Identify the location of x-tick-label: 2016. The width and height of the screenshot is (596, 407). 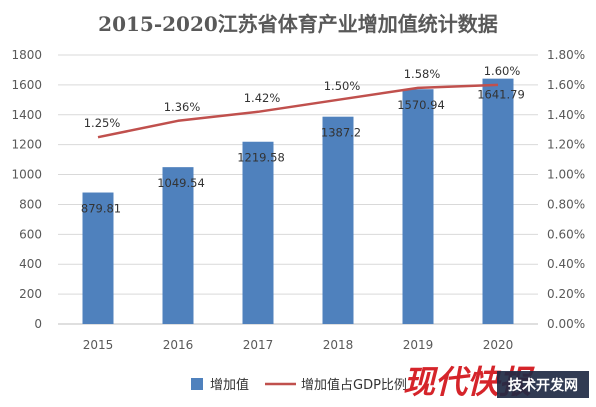
(178, 345).